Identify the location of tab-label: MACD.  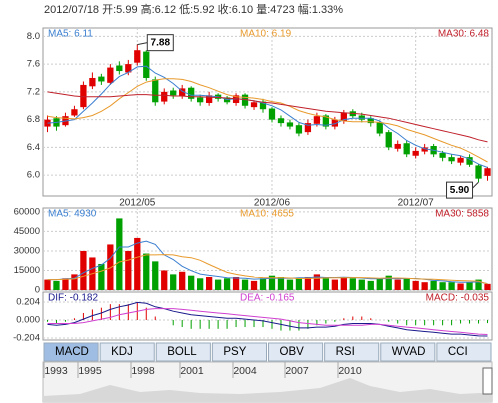
(72, 352).